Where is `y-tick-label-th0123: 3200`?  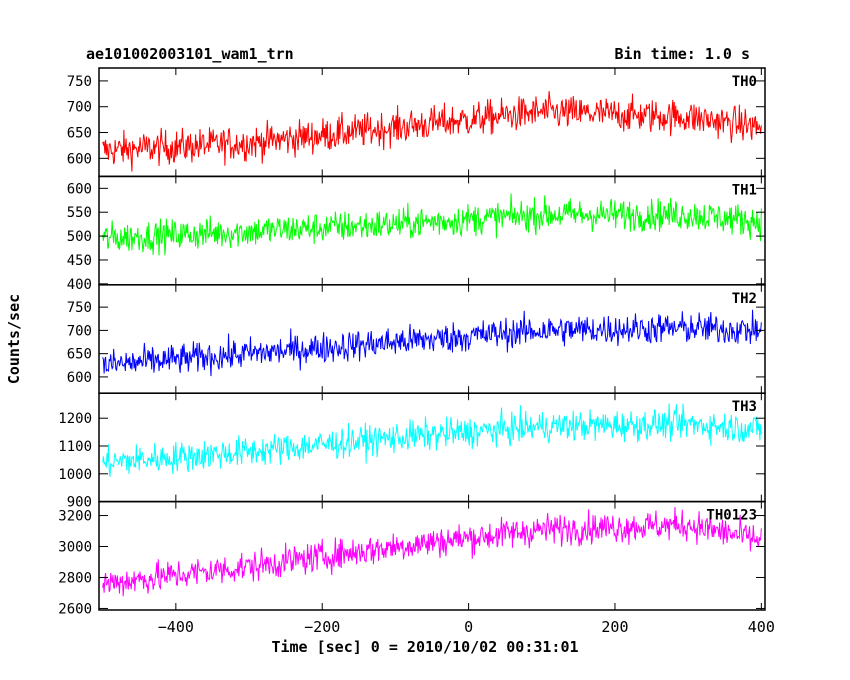
y-tick-label-th0123: 3200 is located at coordinates (75, 517).